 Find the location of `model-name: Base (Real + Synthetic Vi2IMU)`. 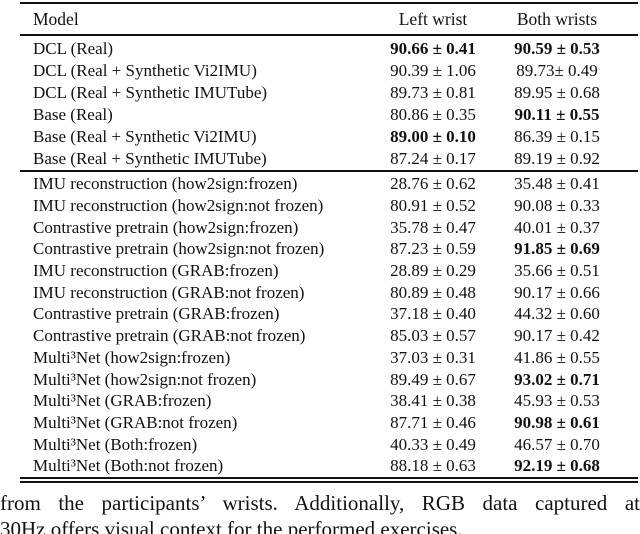

model-name: Base (Real + Synthetic Vi2IMU) is located at coordinates (145, 136).